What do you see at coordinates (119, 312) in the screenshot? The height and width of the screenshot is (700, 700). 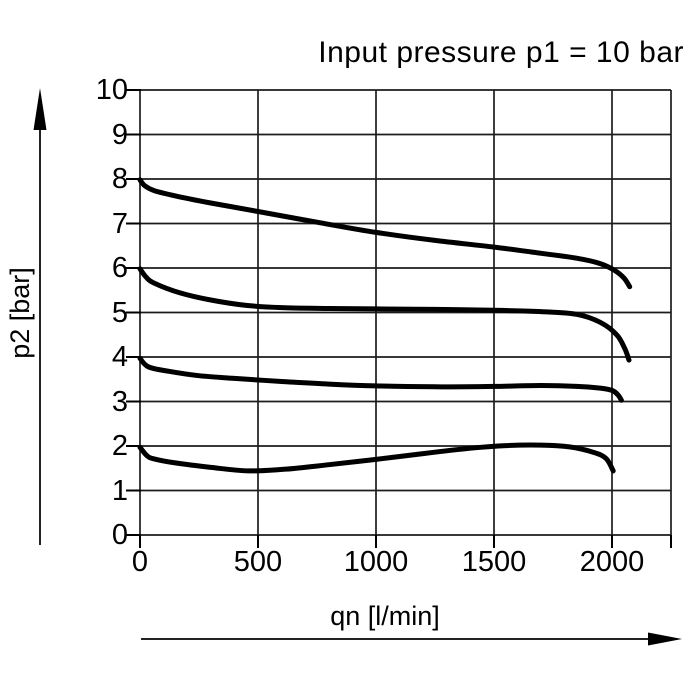 I see `y-tick-label: 5` at bounding box center [119, 312].